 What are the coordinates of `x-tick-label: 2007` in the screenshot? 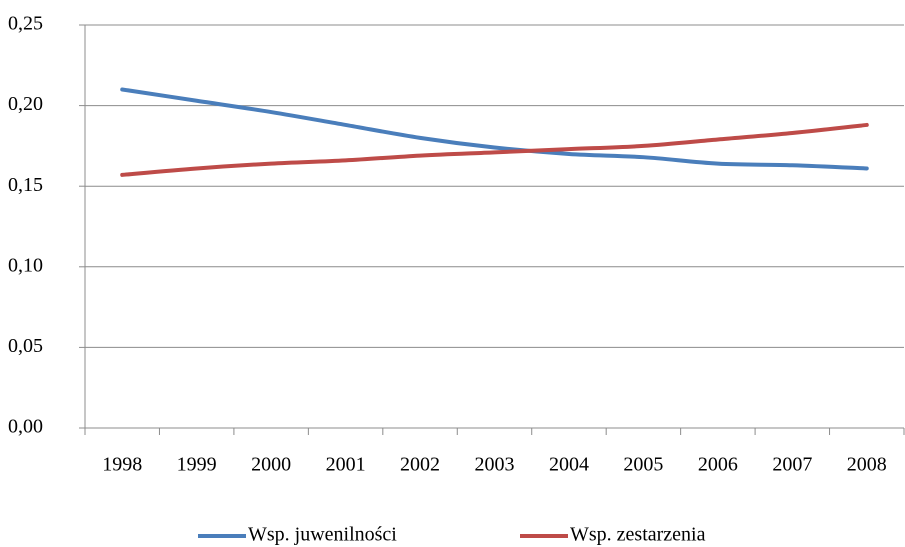 It's located at (792, 465).